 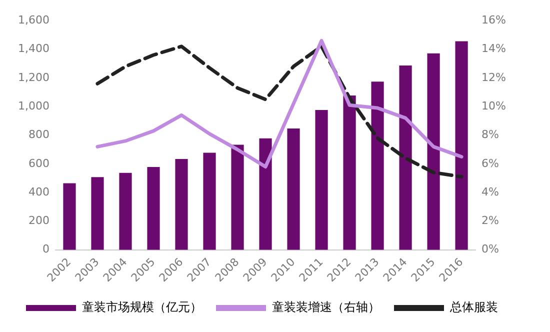 What do you see at coordinates (39, 163) in the screenshot?
I see `y-tick-label: 600` at bounding box center [39, 163].